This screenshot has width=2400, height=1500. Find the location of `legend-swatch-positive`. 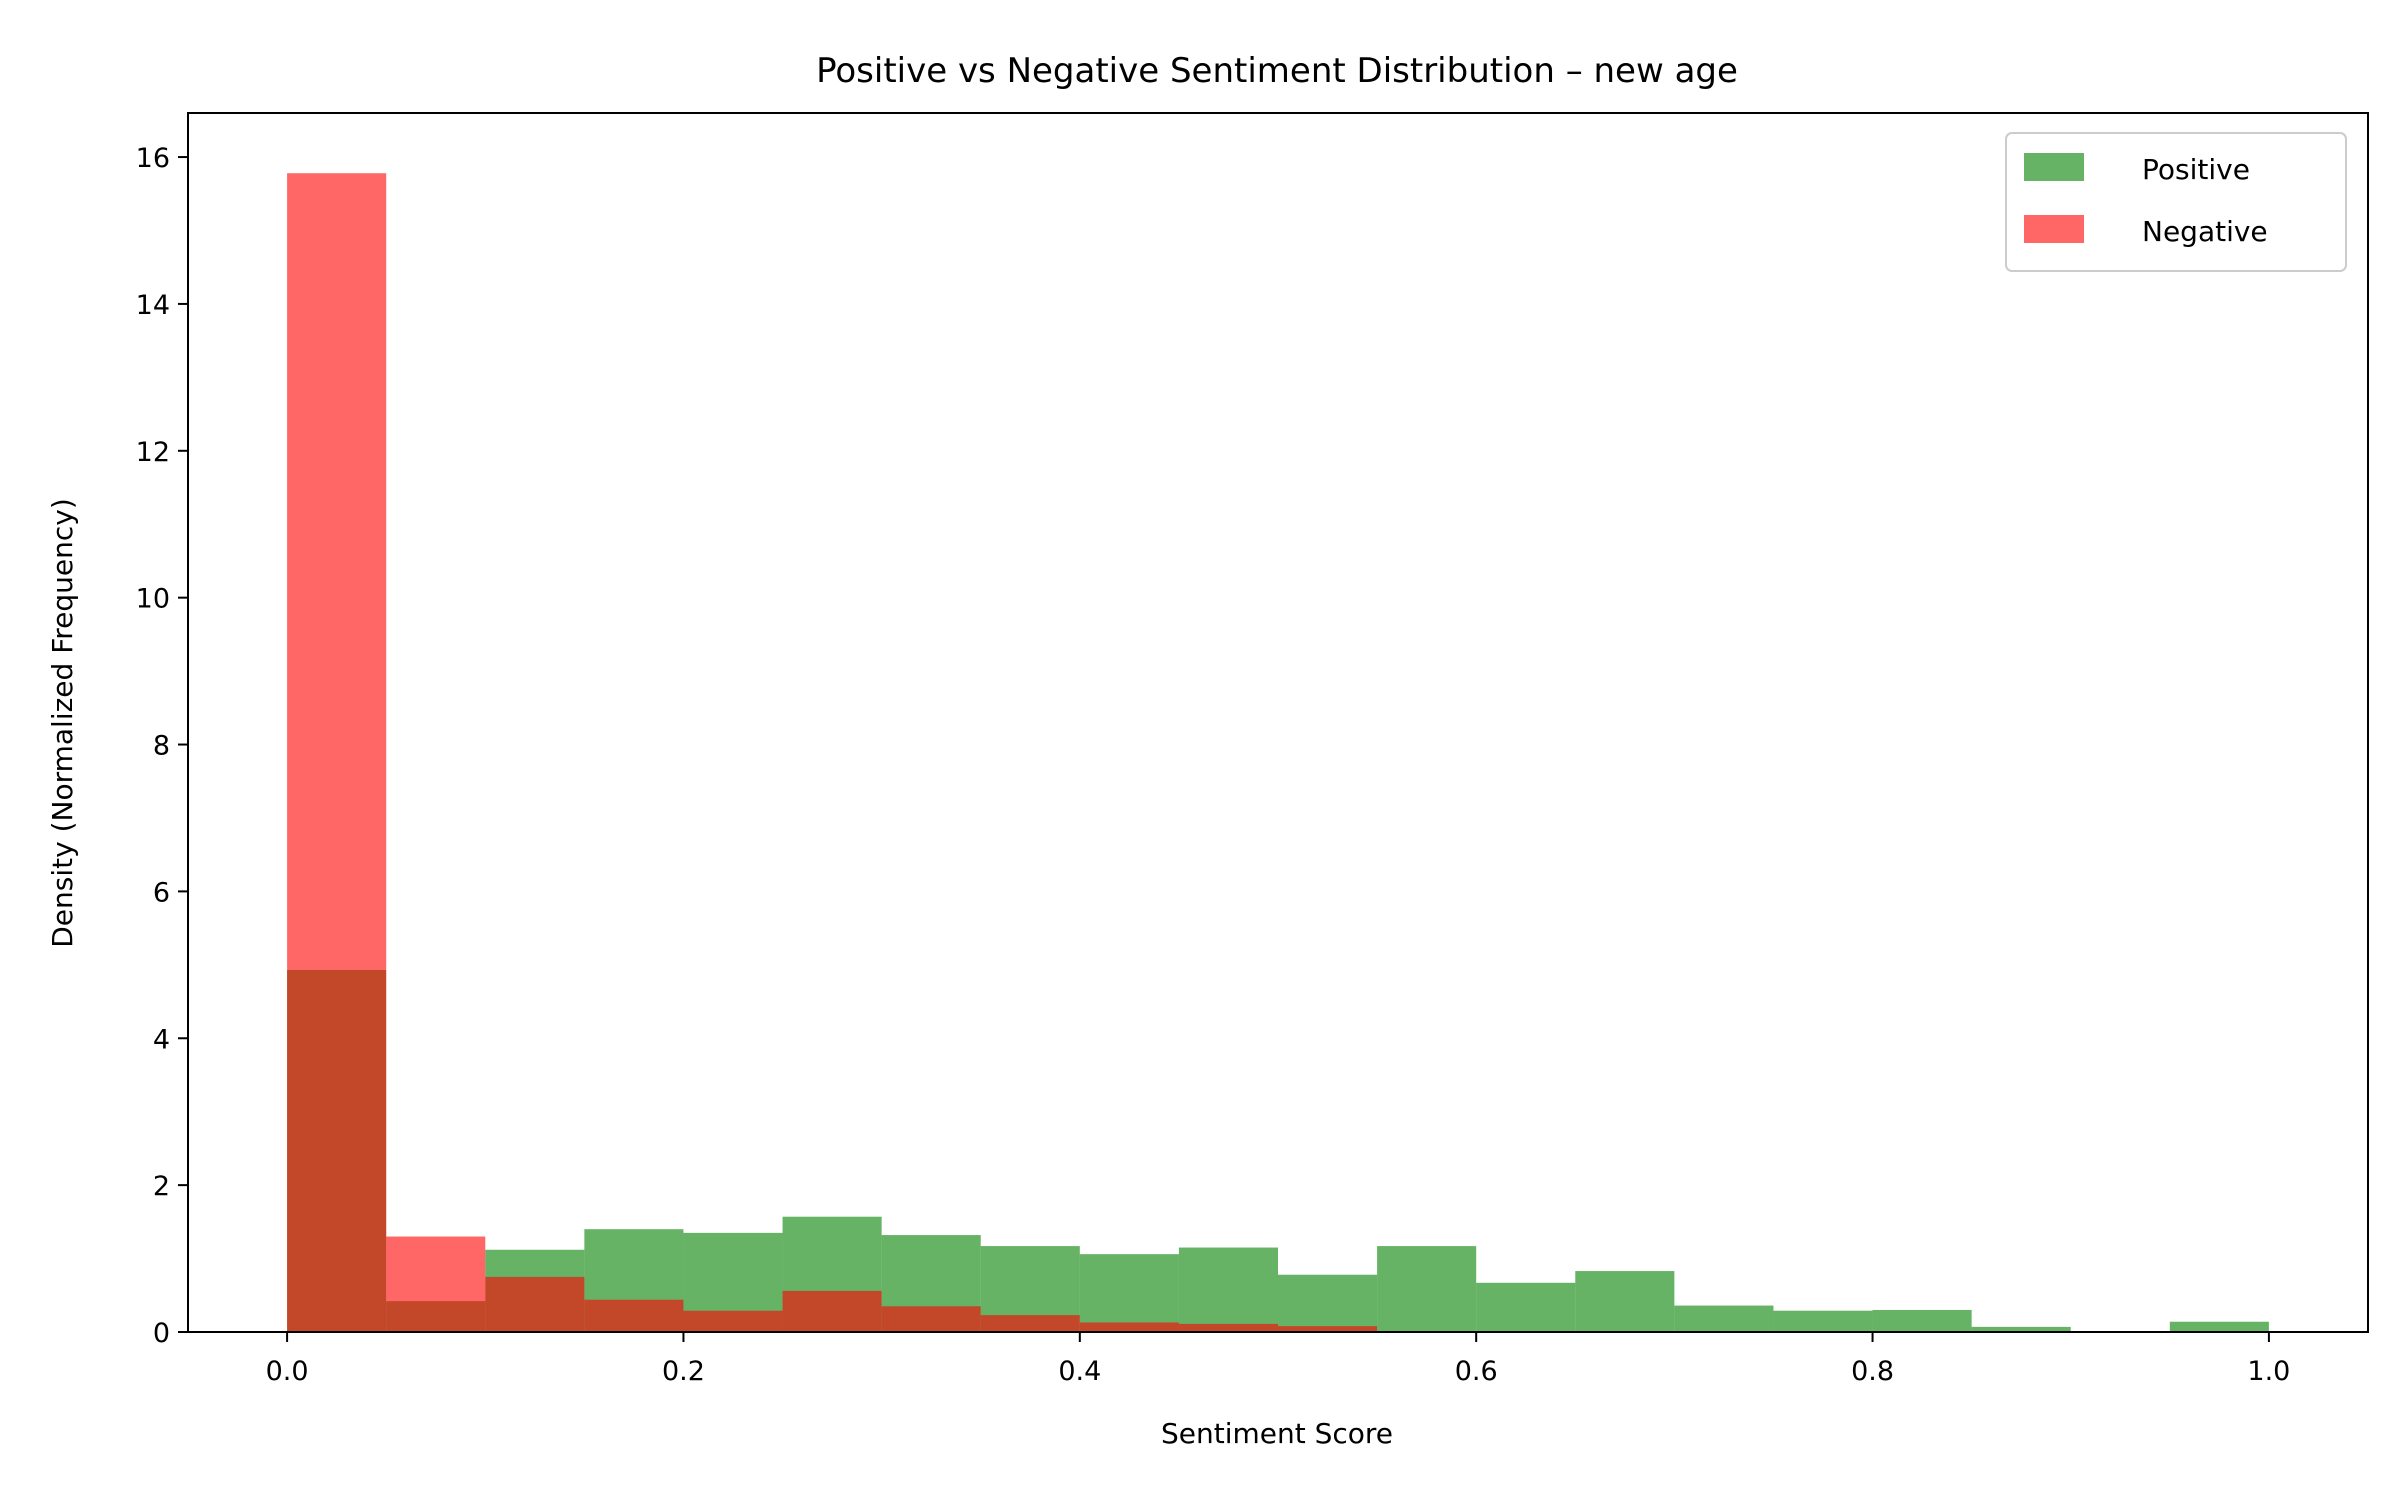

legend-swatch-positive is located at coordinates (2054, 167).